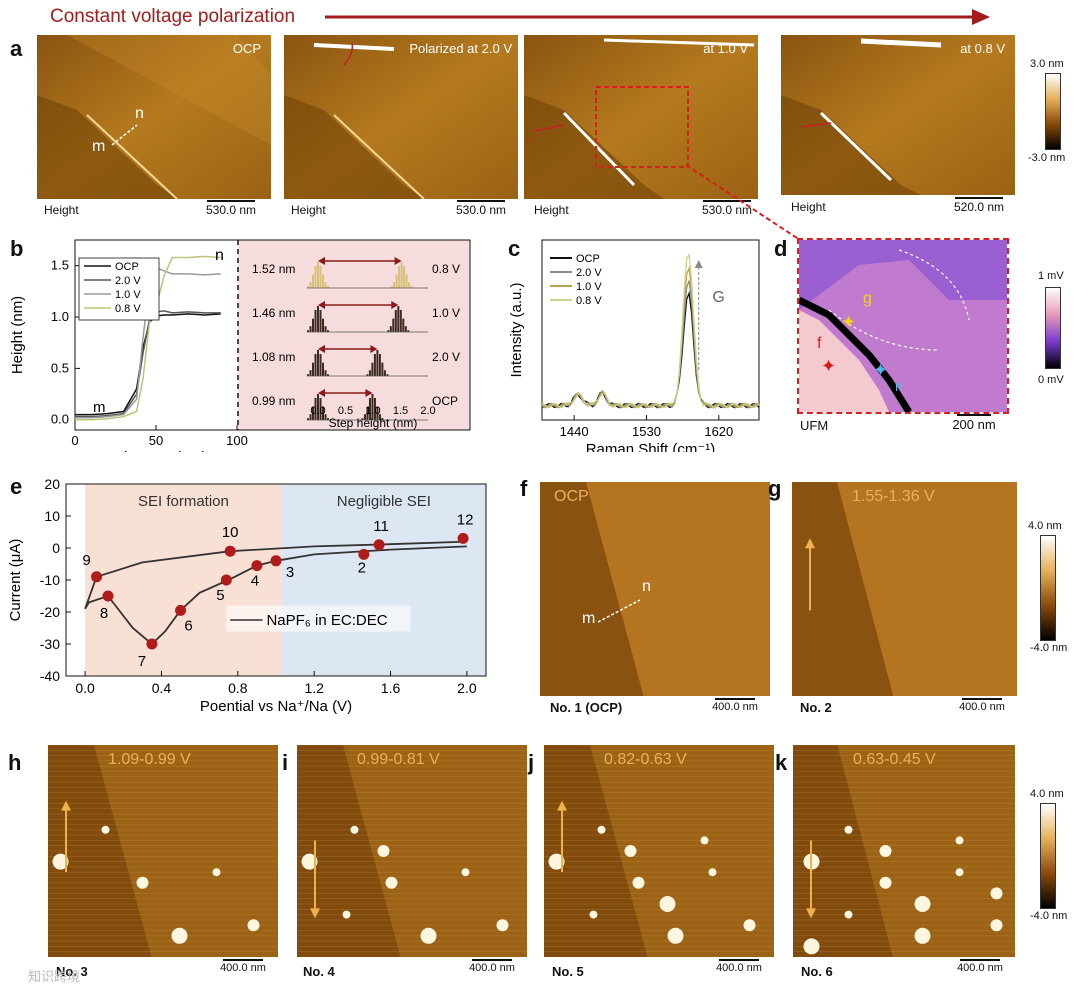  Describe the element at coordinates (571, 496) in the screenshot. I see `voltage-label-f: OCP` at that location.